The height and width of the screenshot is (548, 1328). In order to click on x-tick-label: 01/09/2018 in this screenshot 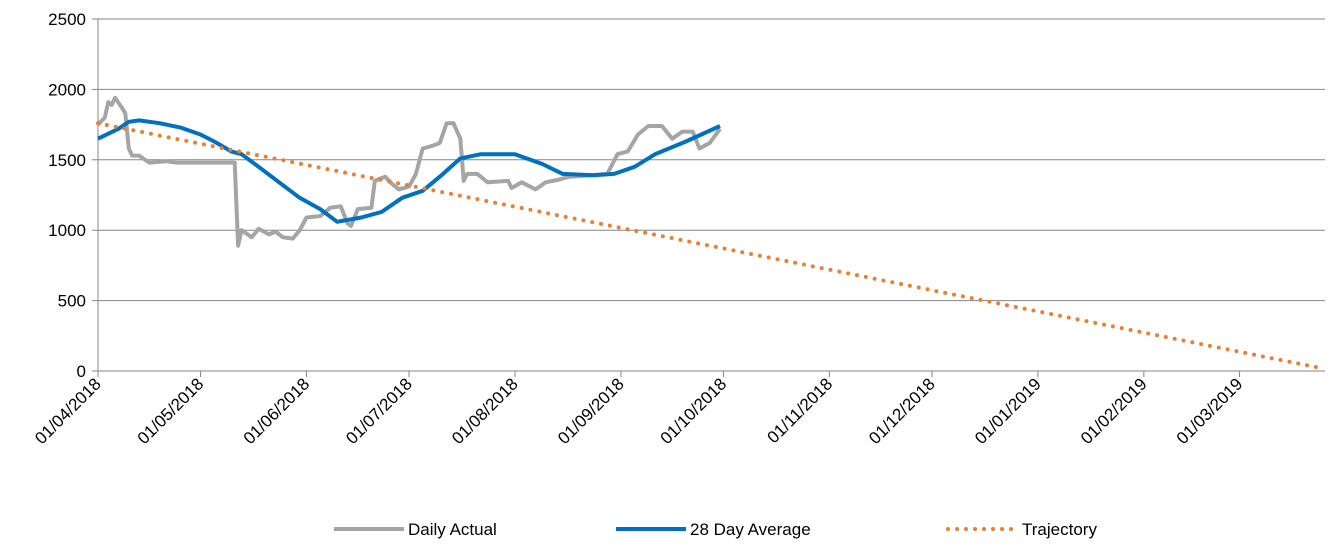, I will do `click(591, 411)`.